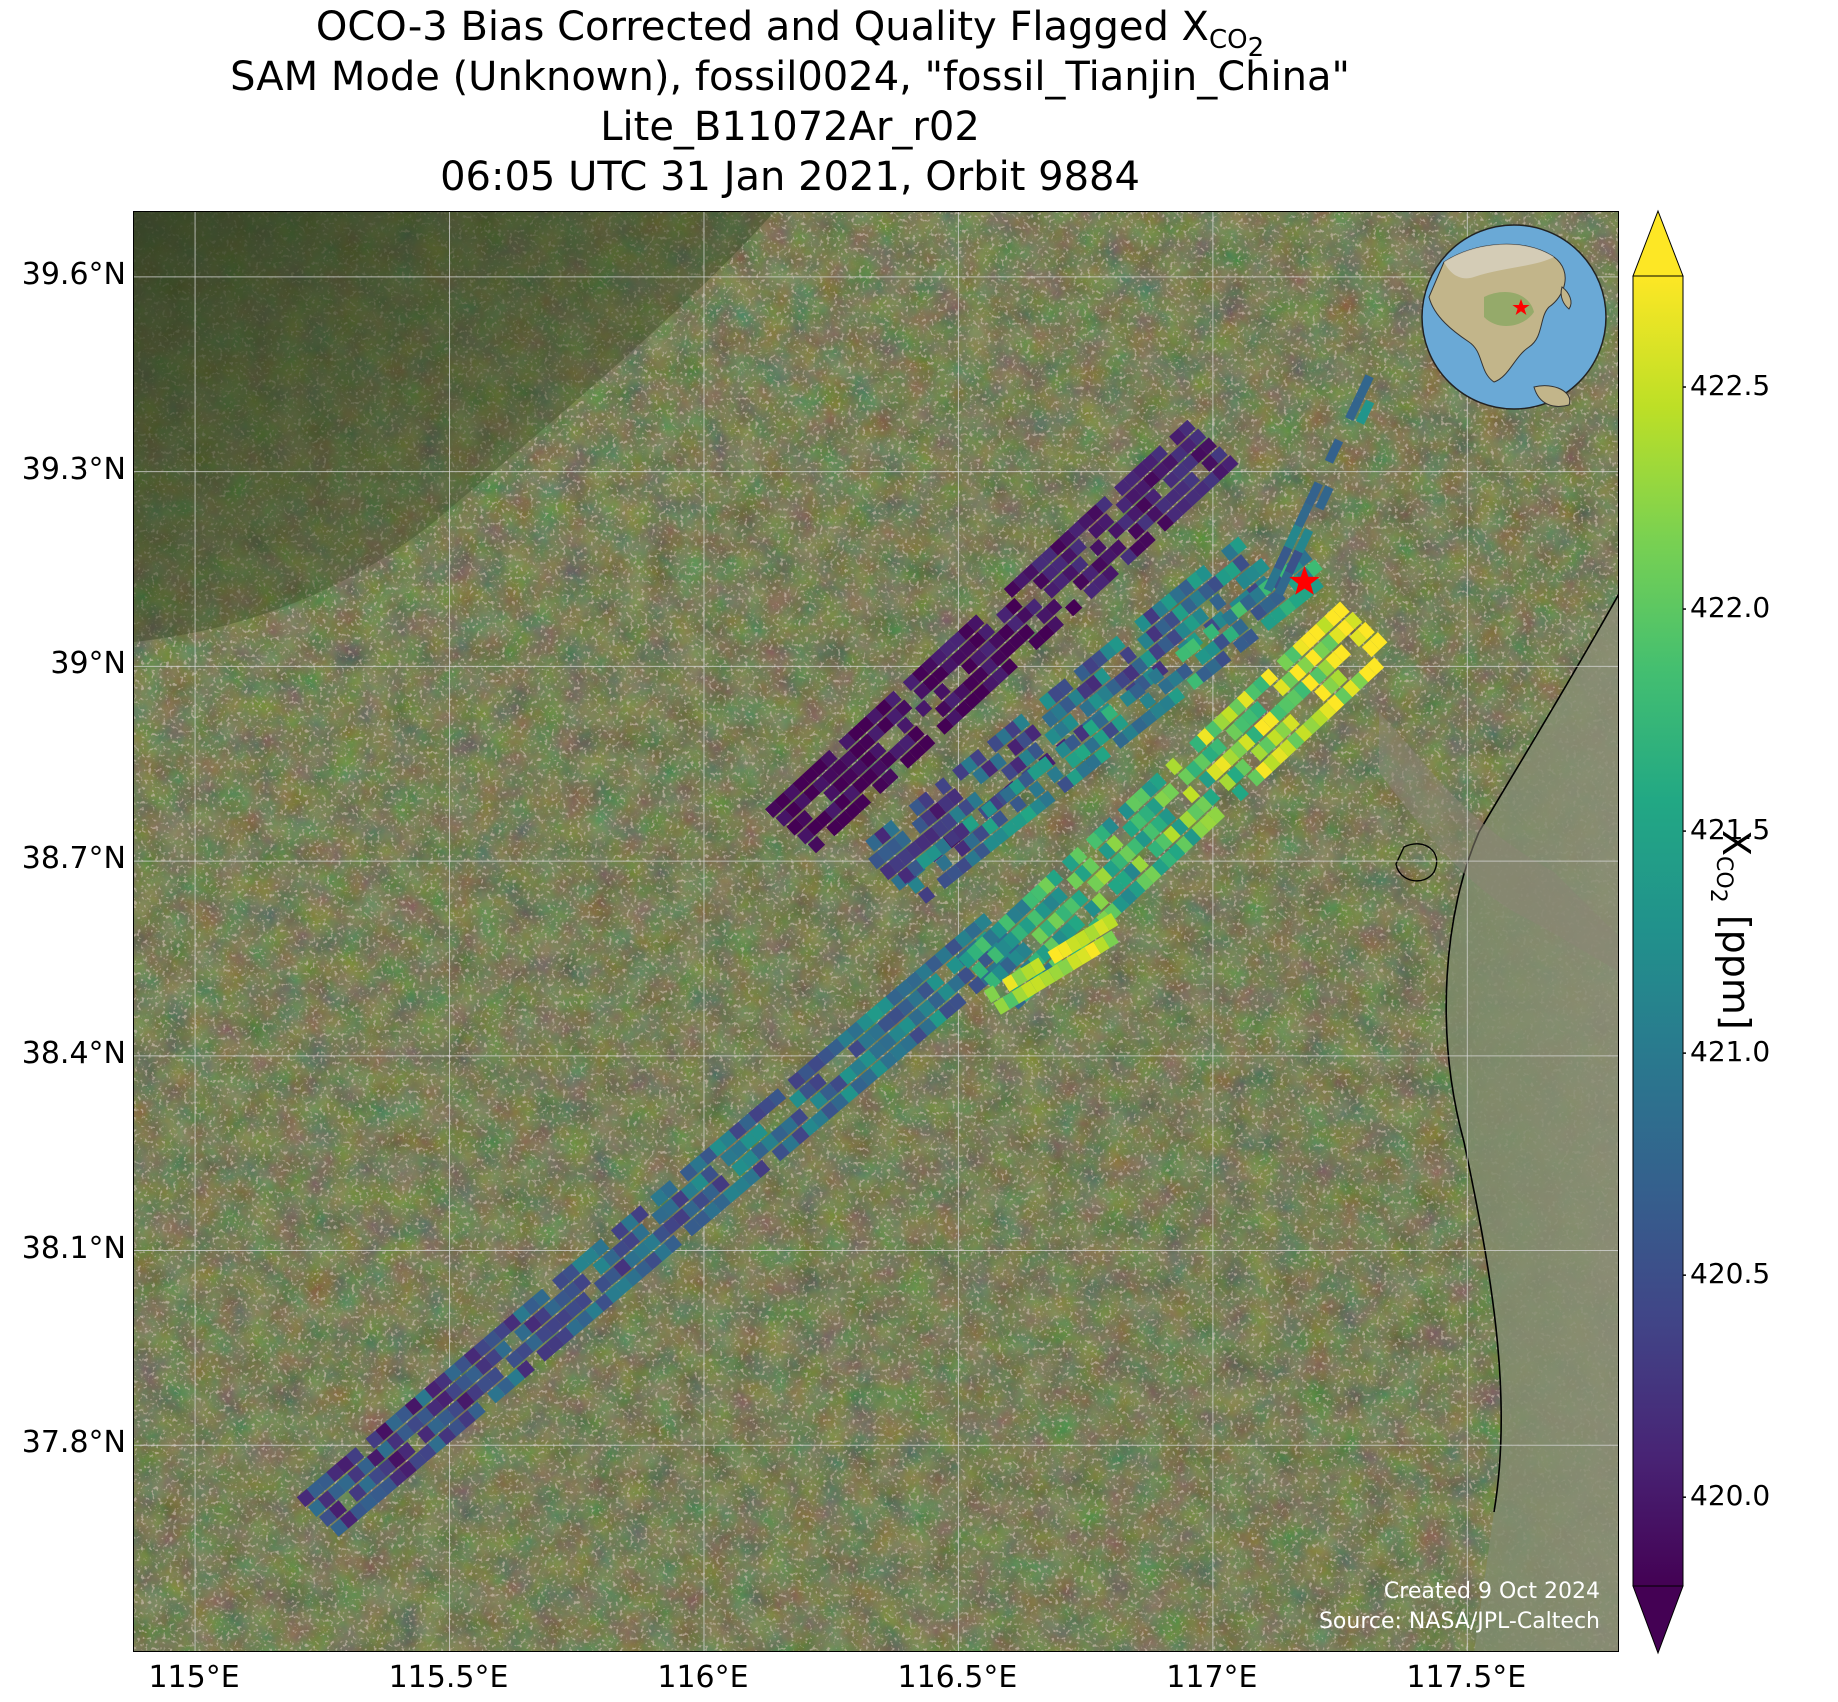 The width and height of the screenshot is (1838, 1702). What do you see at coordinates (1684, 942) in the screenshot?
I see `colorbar-tick-marks` at bounding box center [1684, 942].